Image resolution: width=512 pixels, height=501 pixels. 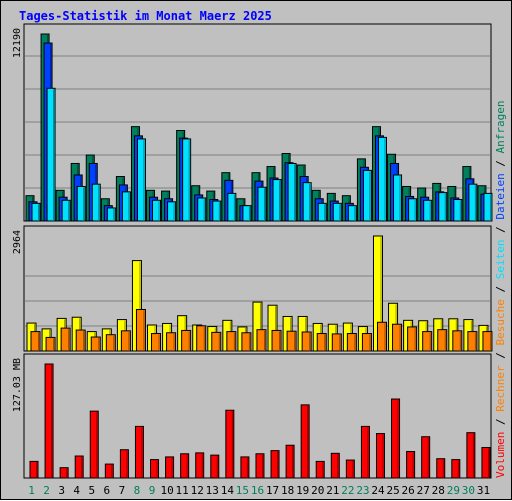 What do you see at coordinates (31, 490) in the screenshot?
I see `x-tick-label: 1` at bounding box center [31, 490].